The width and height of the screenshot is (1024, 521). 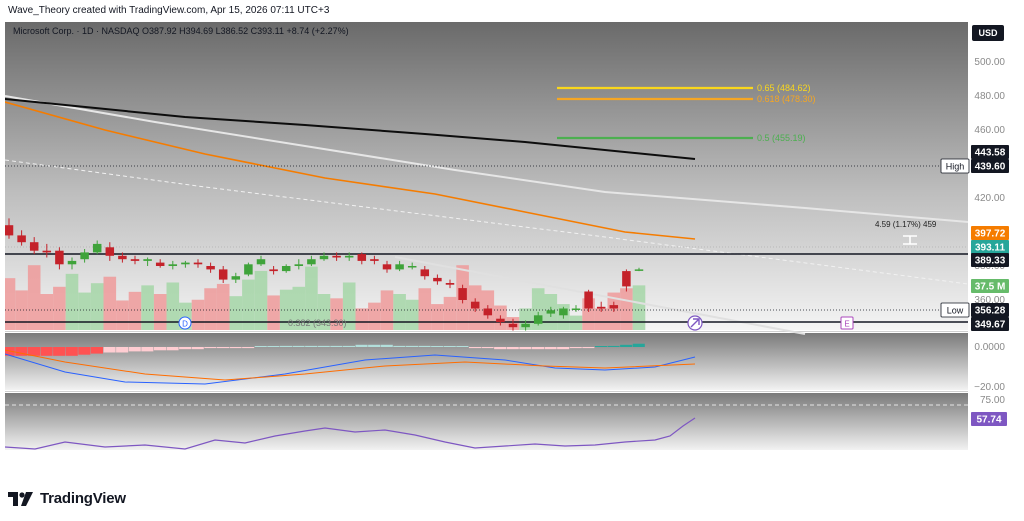 What do you see at coordinates (350, 129) in the screenshot?
I see `sma-200-line` at bounding box center [350, 129].